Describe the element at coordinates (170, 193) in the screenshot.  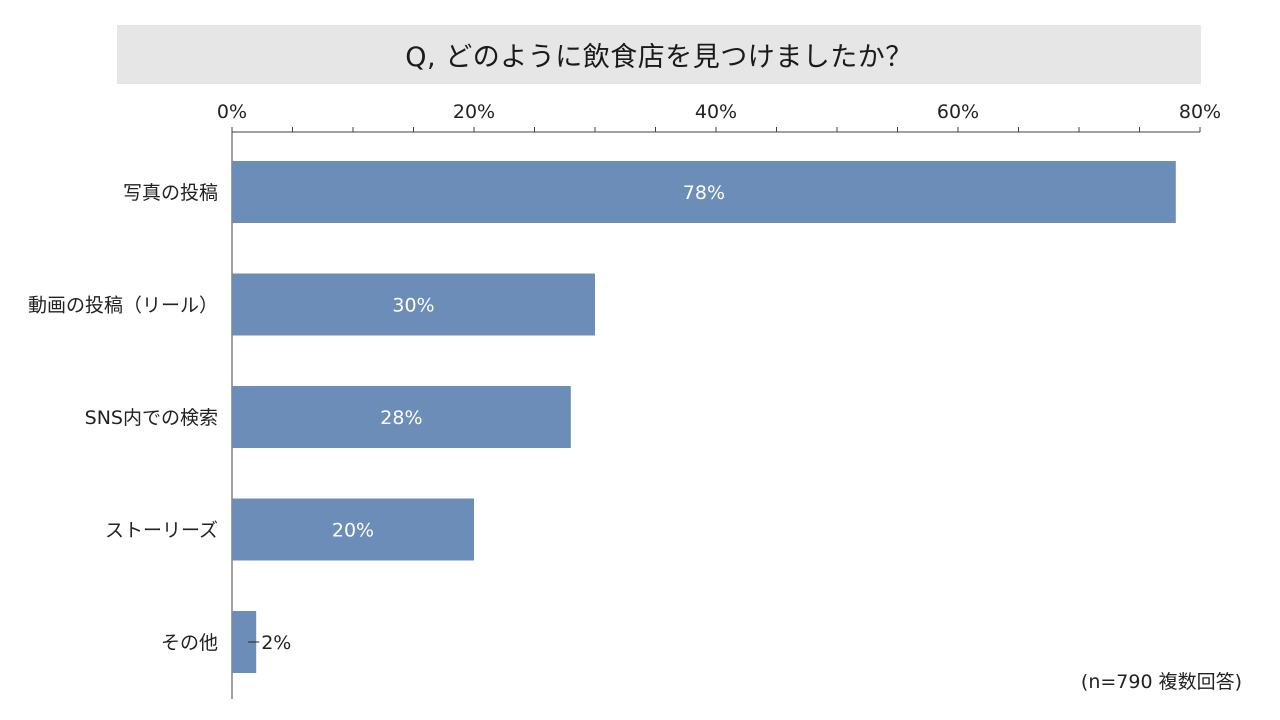
I see `category-label: 写真の投稿` at that location.